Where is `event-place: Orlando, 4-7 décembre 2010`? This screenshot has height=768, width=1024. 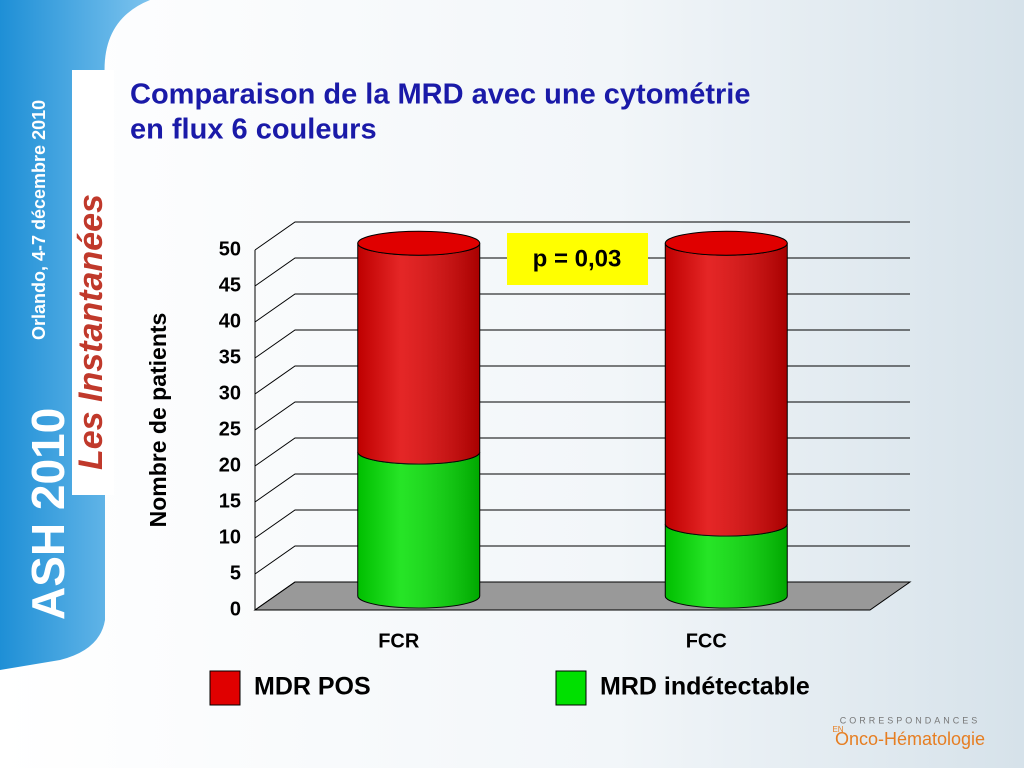 event-place: Orlando, 4-7 décembre 2010 is located at coordinates (39, 220).